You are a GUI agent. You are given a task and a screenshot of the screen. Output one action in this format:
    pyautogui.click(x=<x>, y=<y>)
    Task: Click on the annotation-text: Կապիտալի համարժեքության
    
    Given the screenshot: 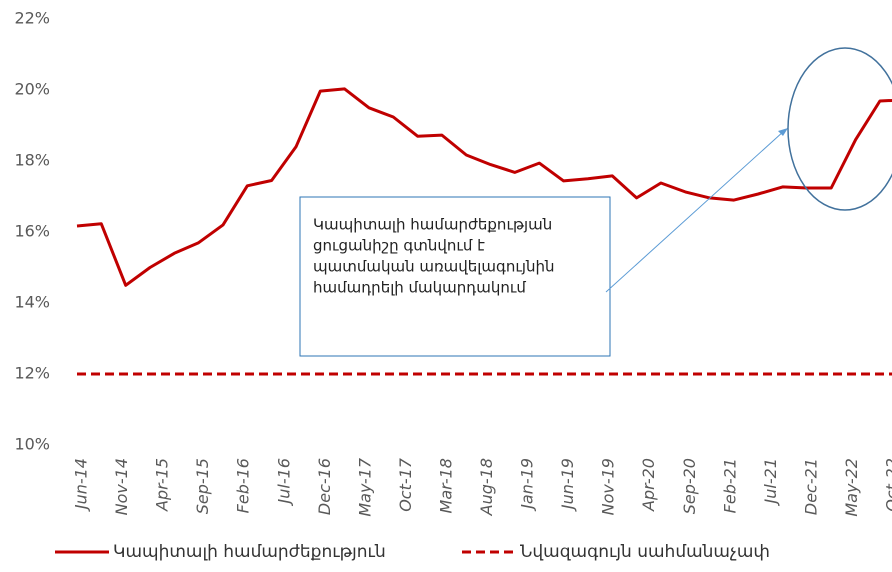 What is the action you would take?
    pyautogui.click(x=432, y=225)
    